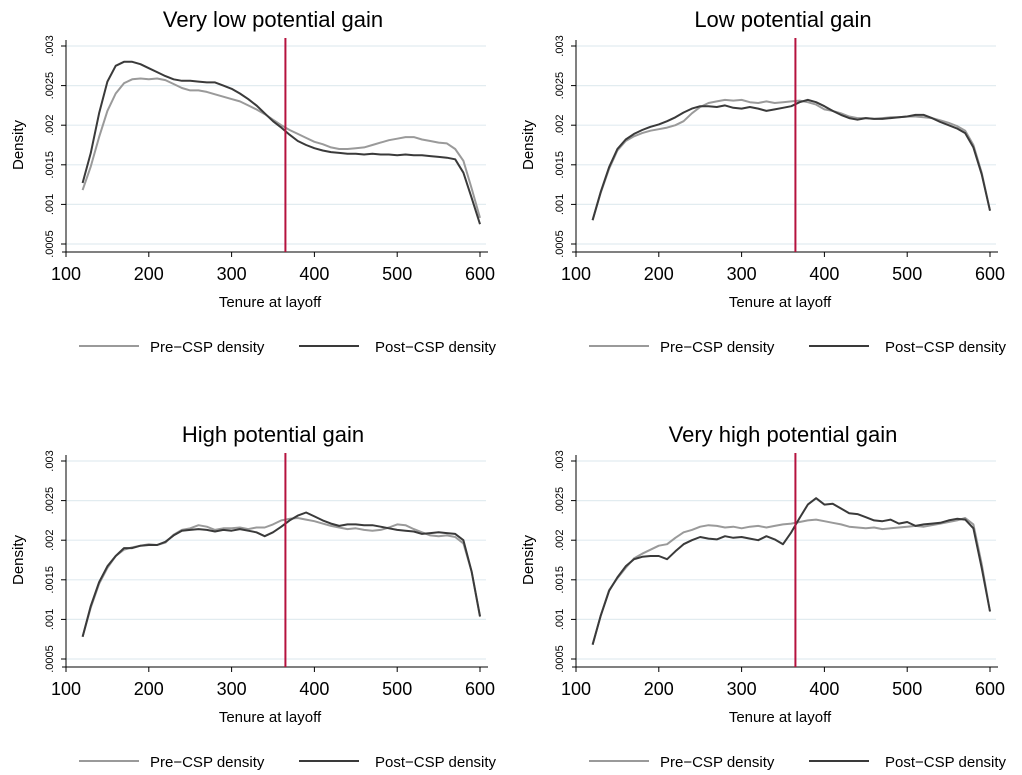  Describe the element at coordinates (783, 434) in the screenshot. I see `chart-title: Very high potential gain` at that location.